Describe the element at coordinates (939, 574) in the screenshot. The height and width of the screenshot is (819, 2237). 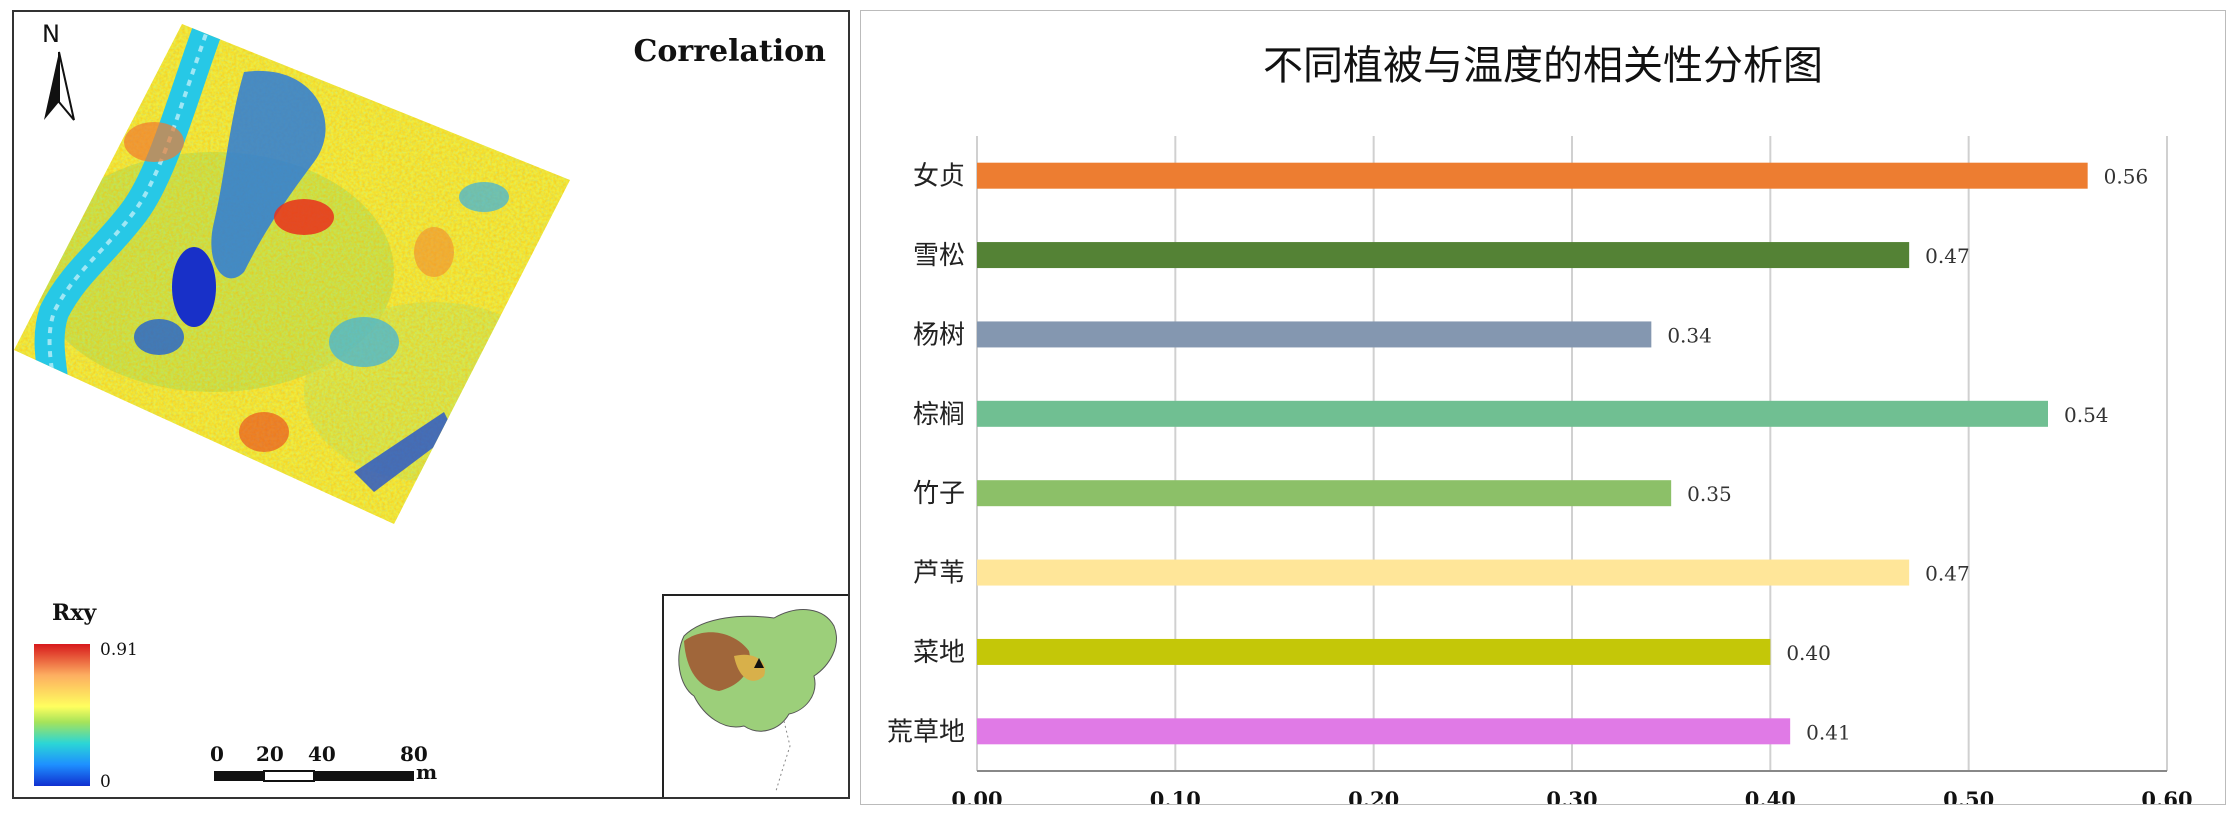
I see `category-label: 芦苇` at that location.